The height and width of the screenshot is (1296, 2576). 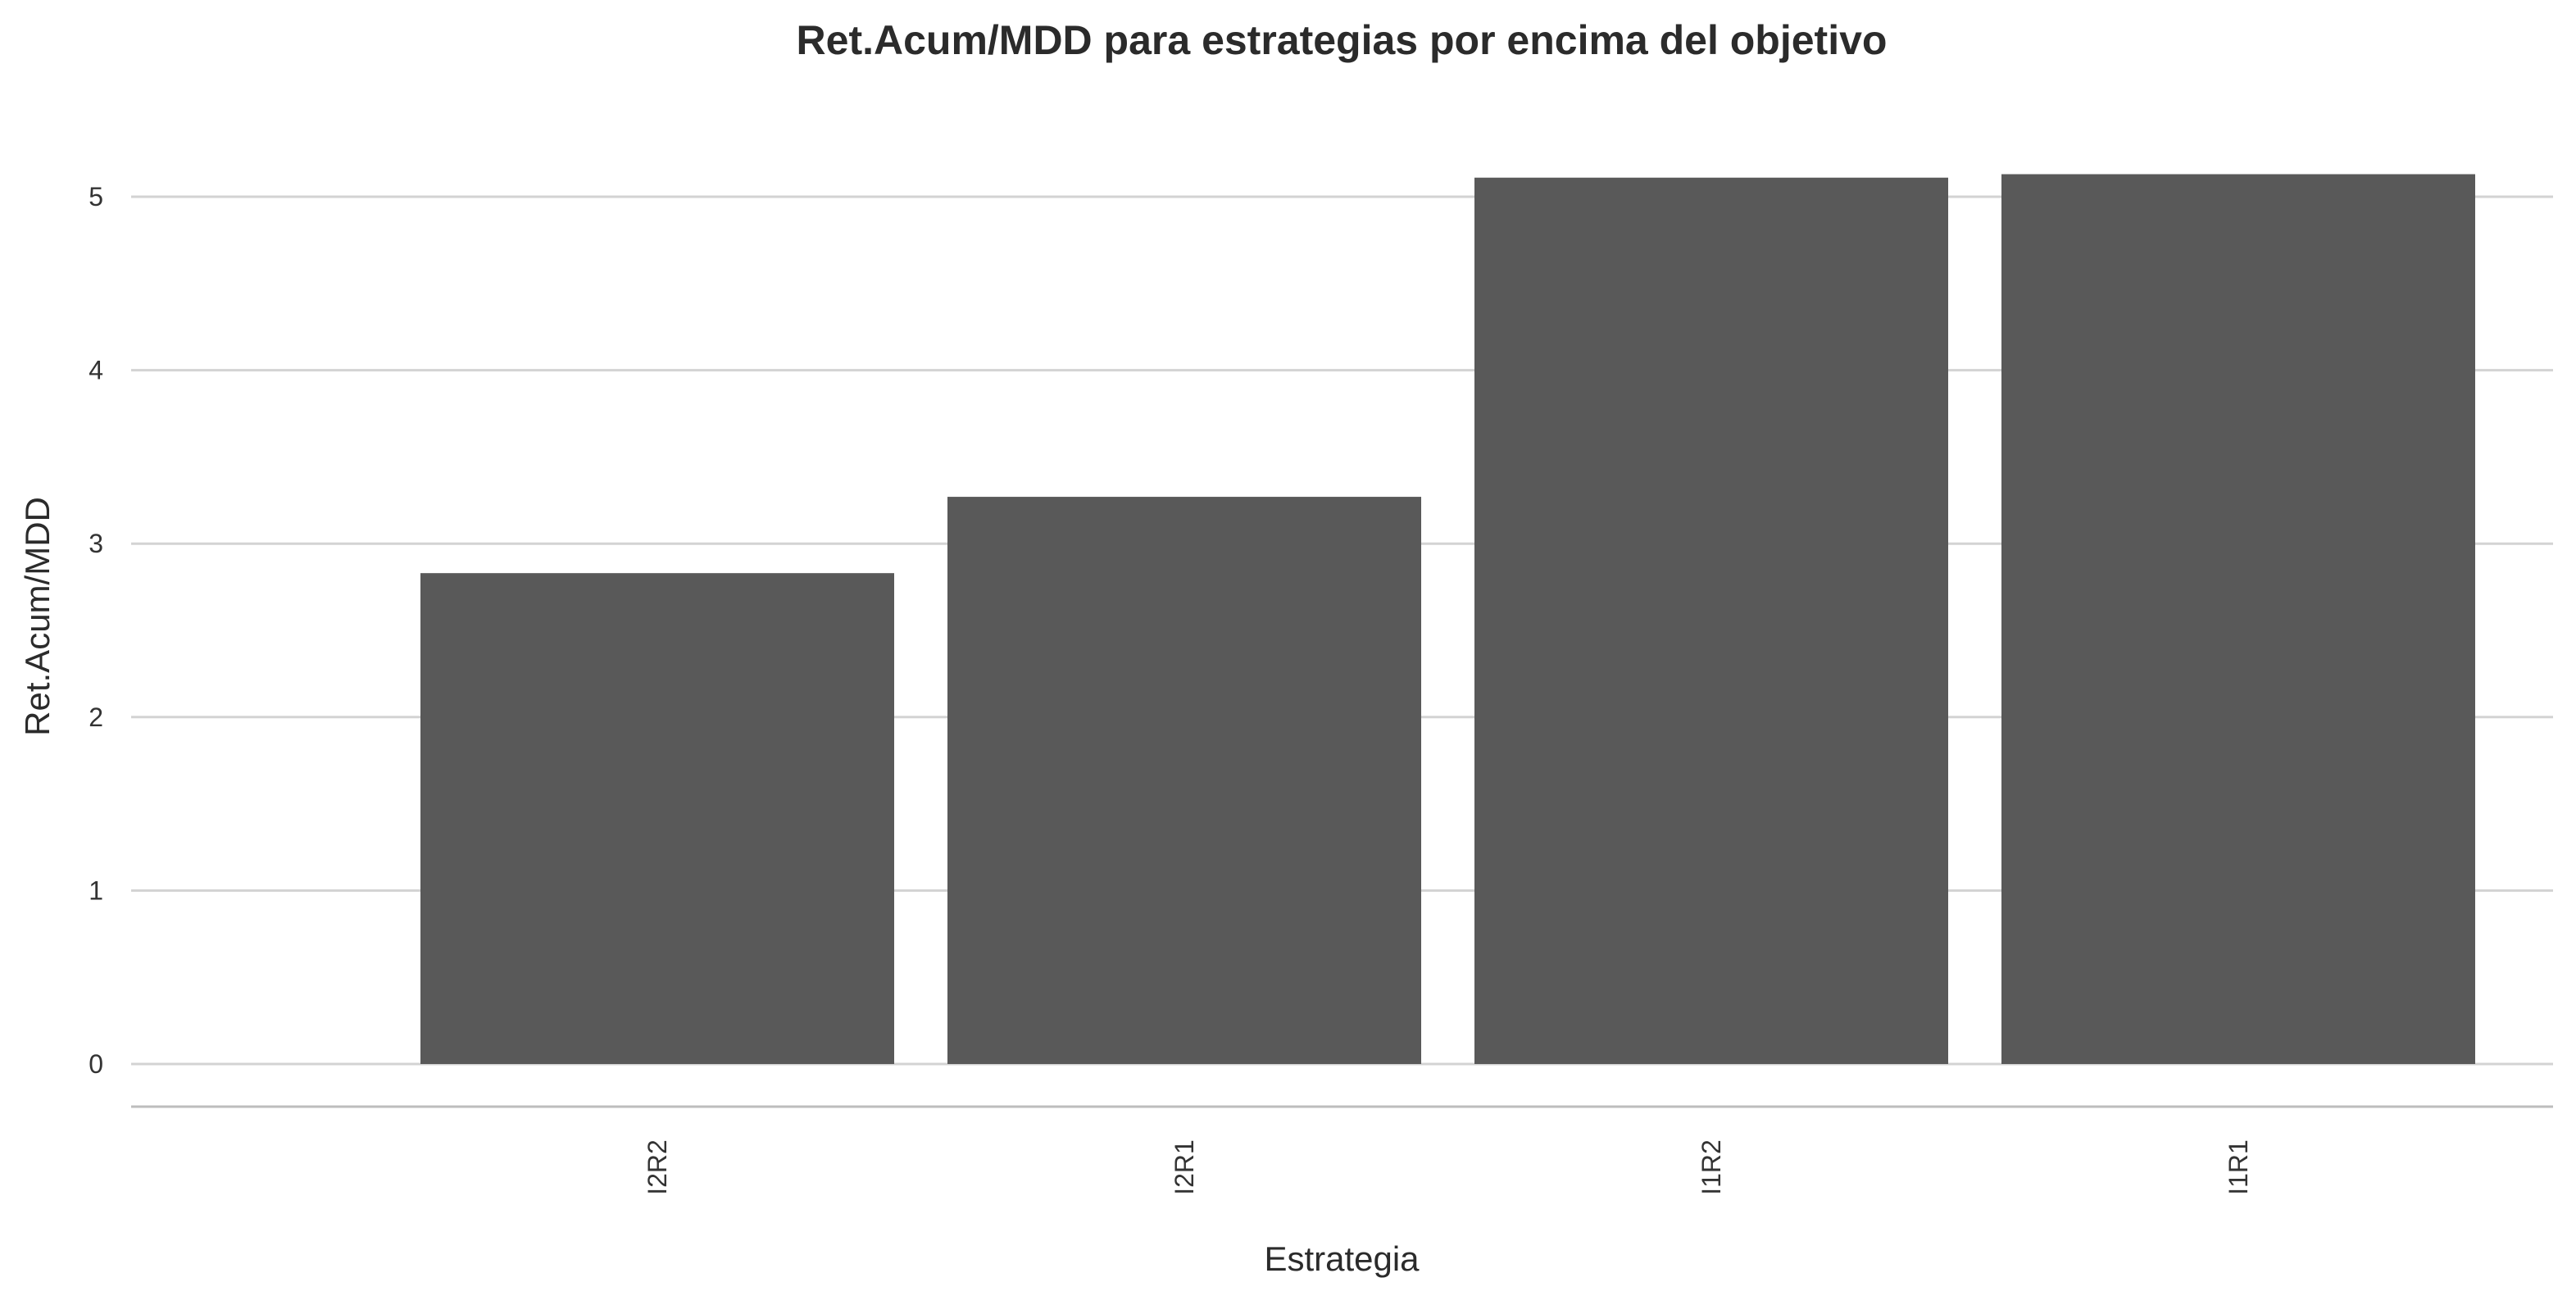 I want to click on x-tick-label: I2R2, so click(x=657, y=1167).